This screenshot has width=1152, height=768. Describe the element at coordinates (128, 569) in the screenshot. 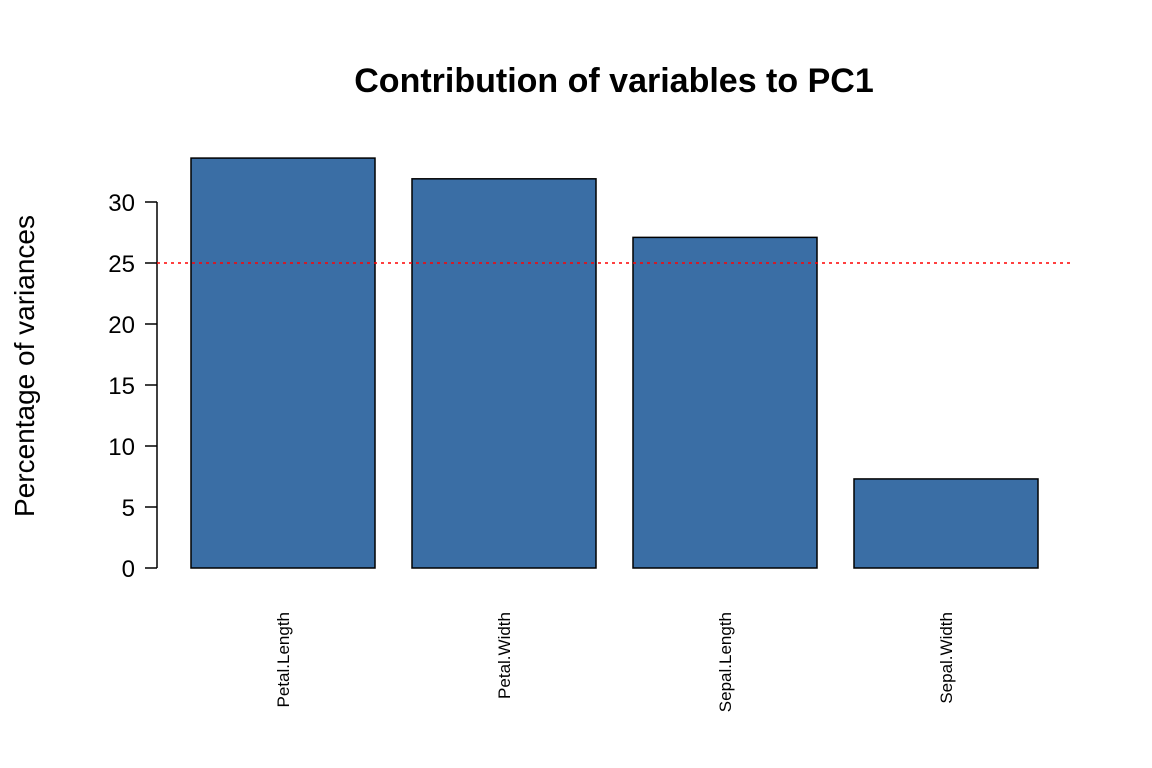

I see `y-tick-label: 0` at that location.